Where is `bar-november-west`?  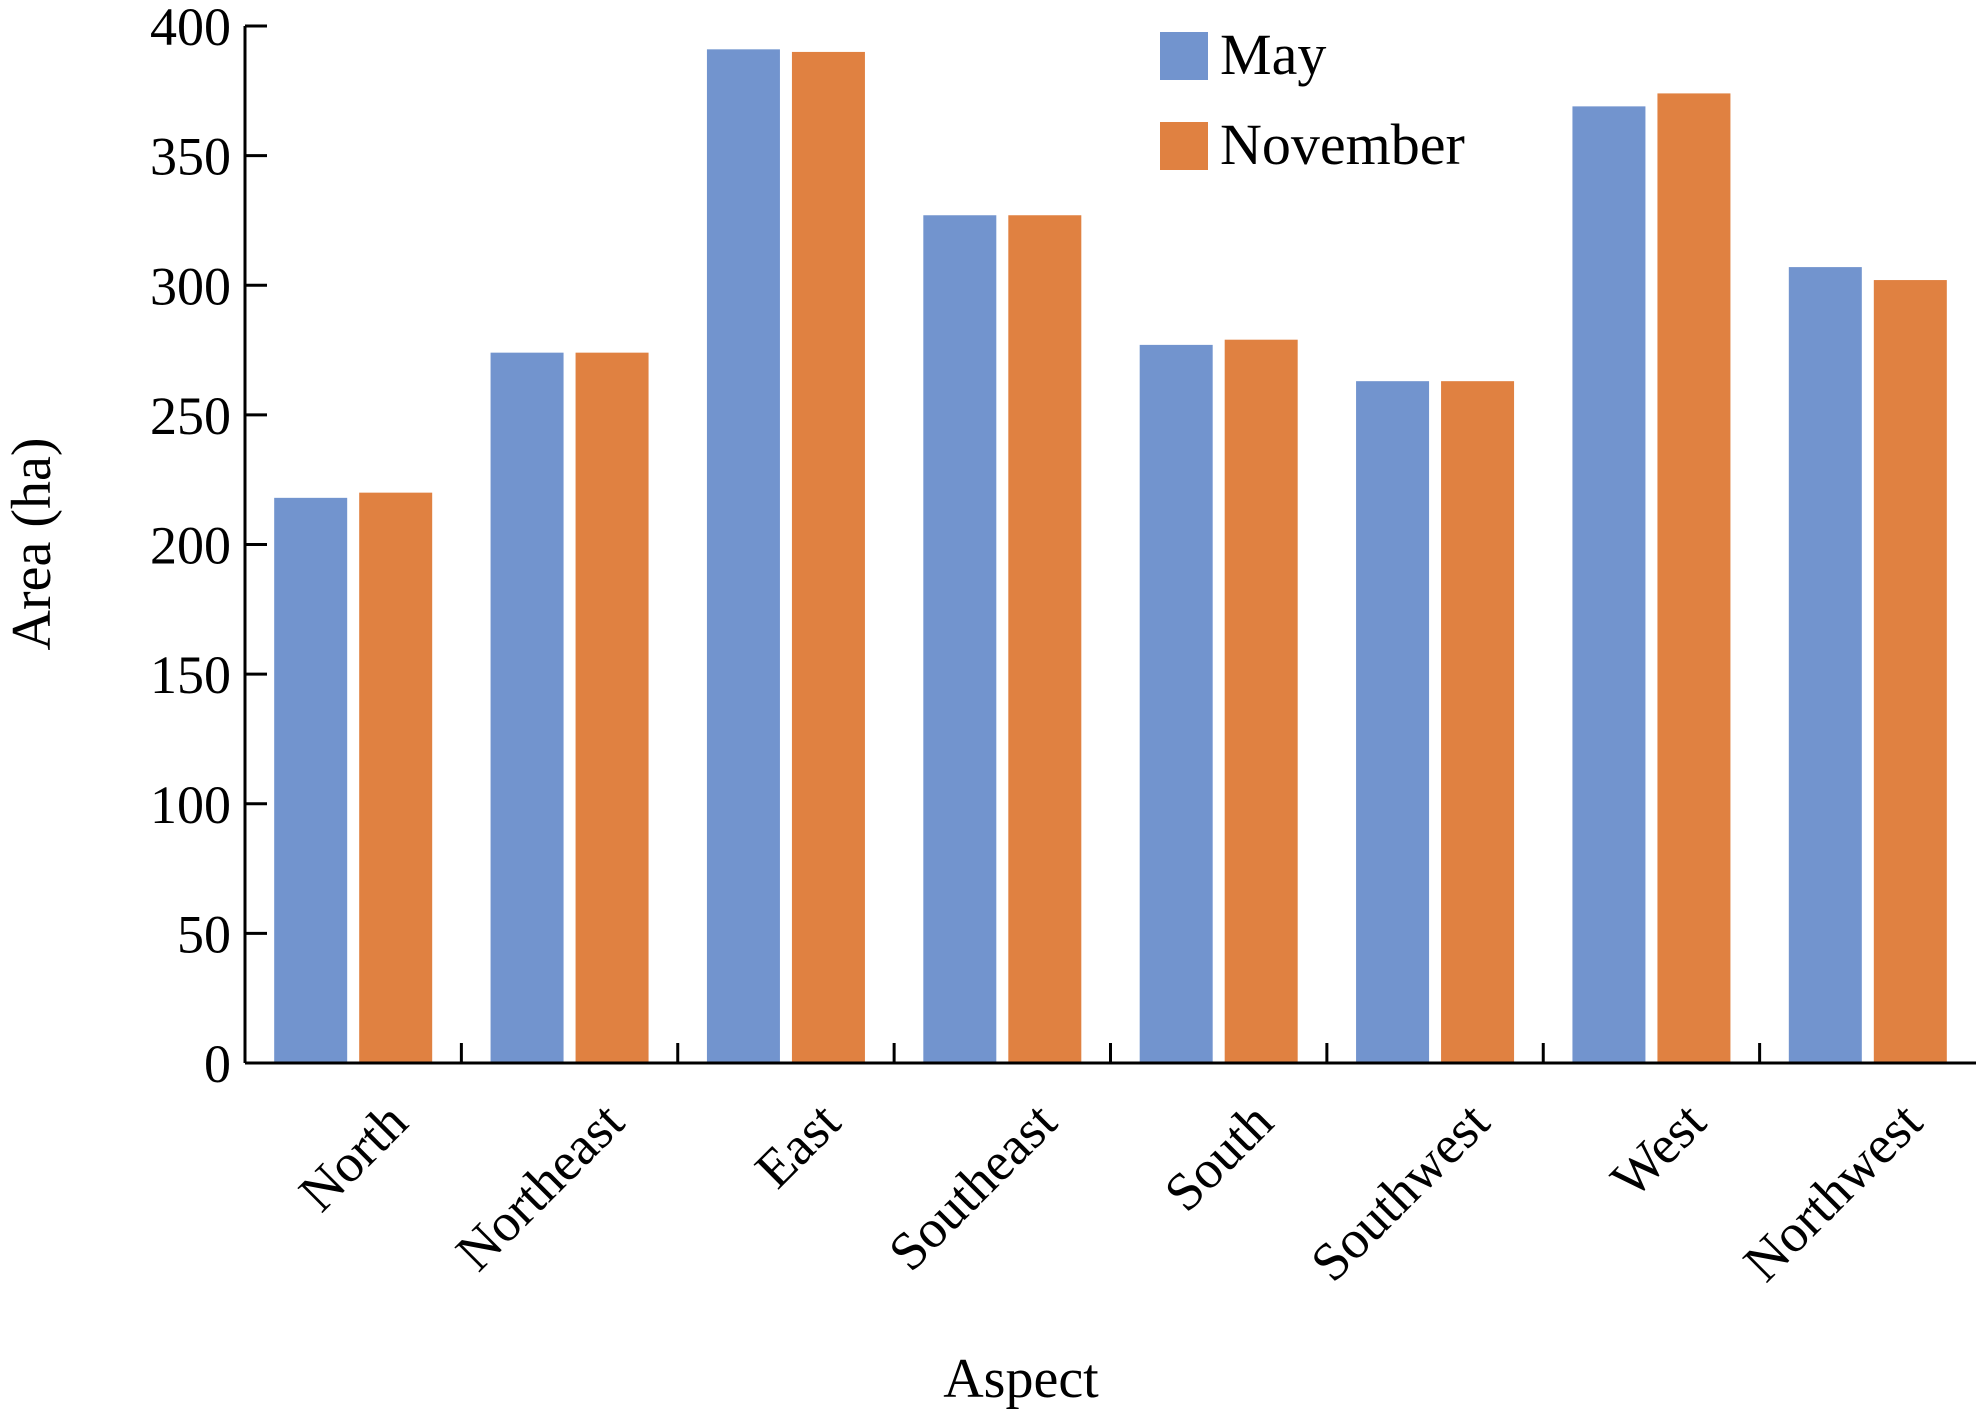 bar-november-west is located at coordinates (1694, 578).